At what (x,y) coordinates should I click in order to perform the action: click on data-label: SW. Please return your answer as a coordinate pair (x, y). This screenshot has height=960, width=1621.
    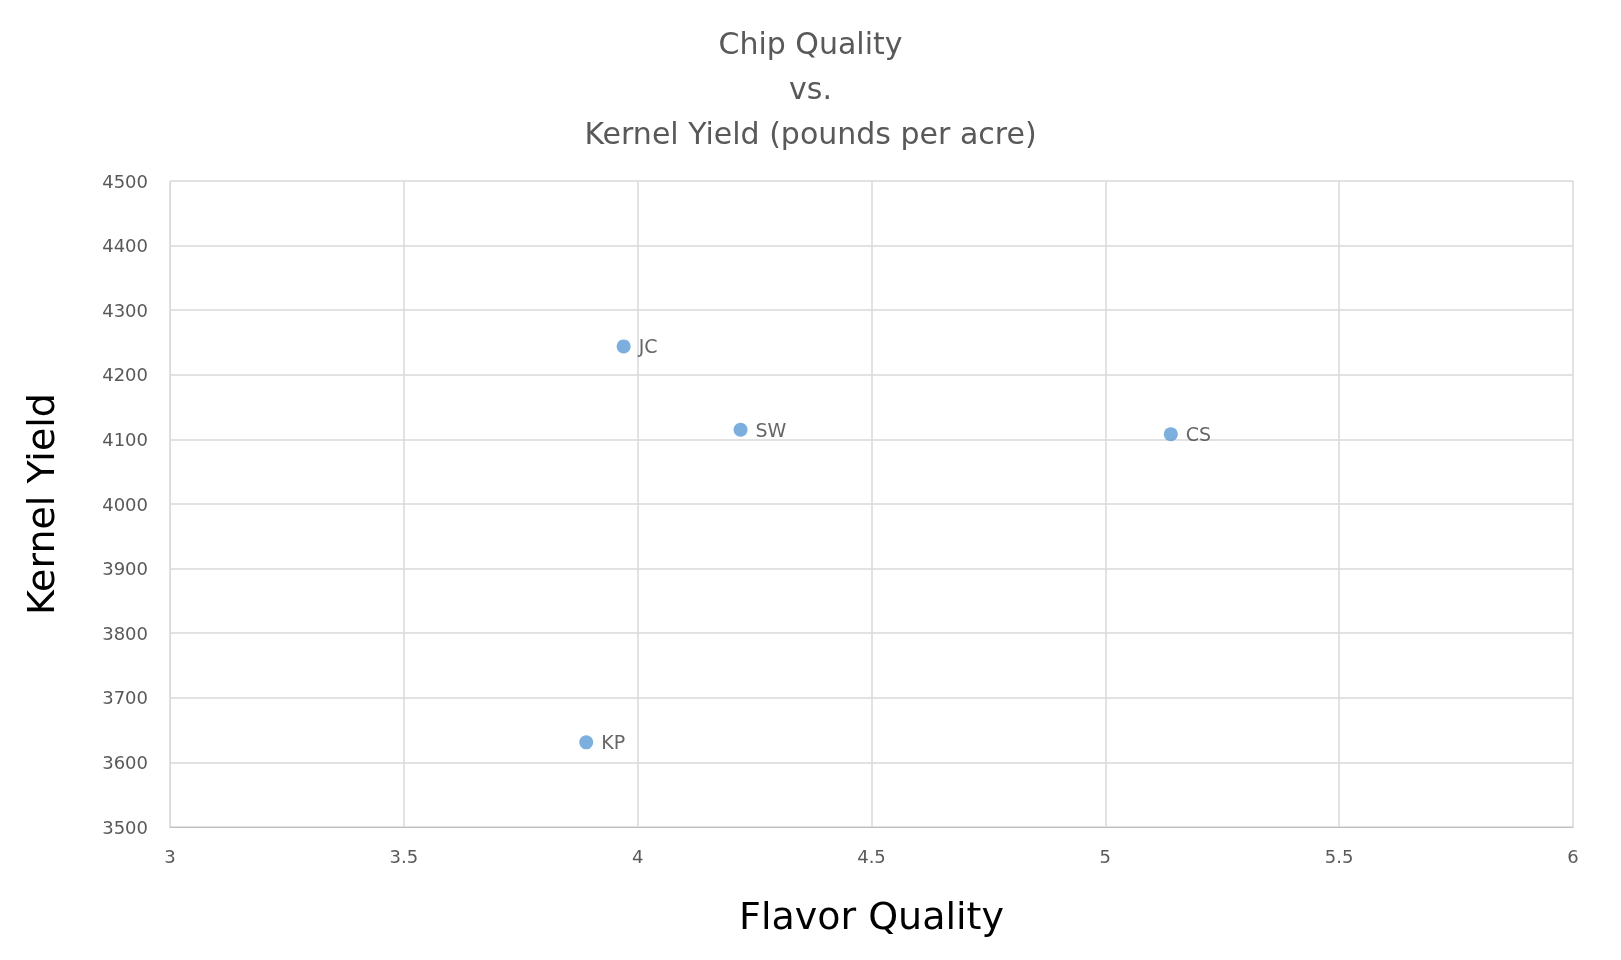
    Looking at the image, I should click on (771, 429).